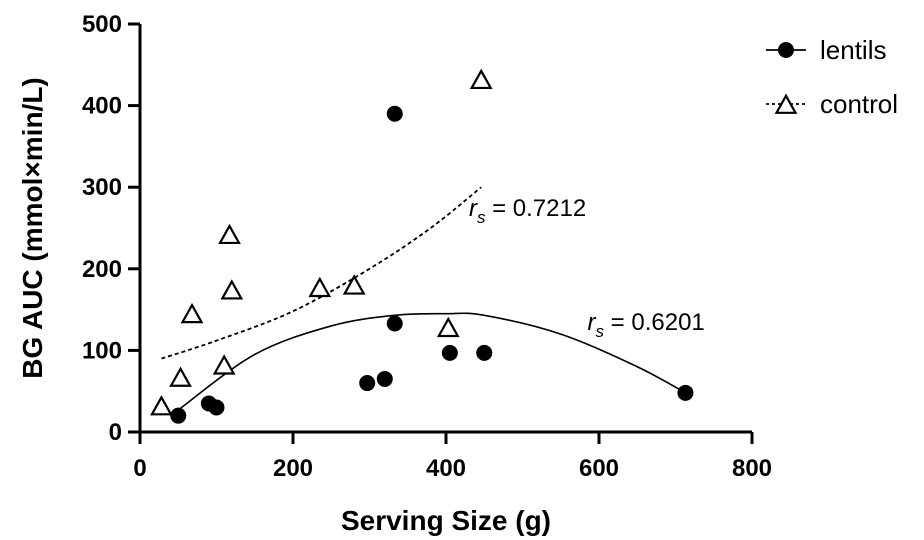 The image size is (924, 540). I want to click on y-tick-label: 0, so click(115, 432).